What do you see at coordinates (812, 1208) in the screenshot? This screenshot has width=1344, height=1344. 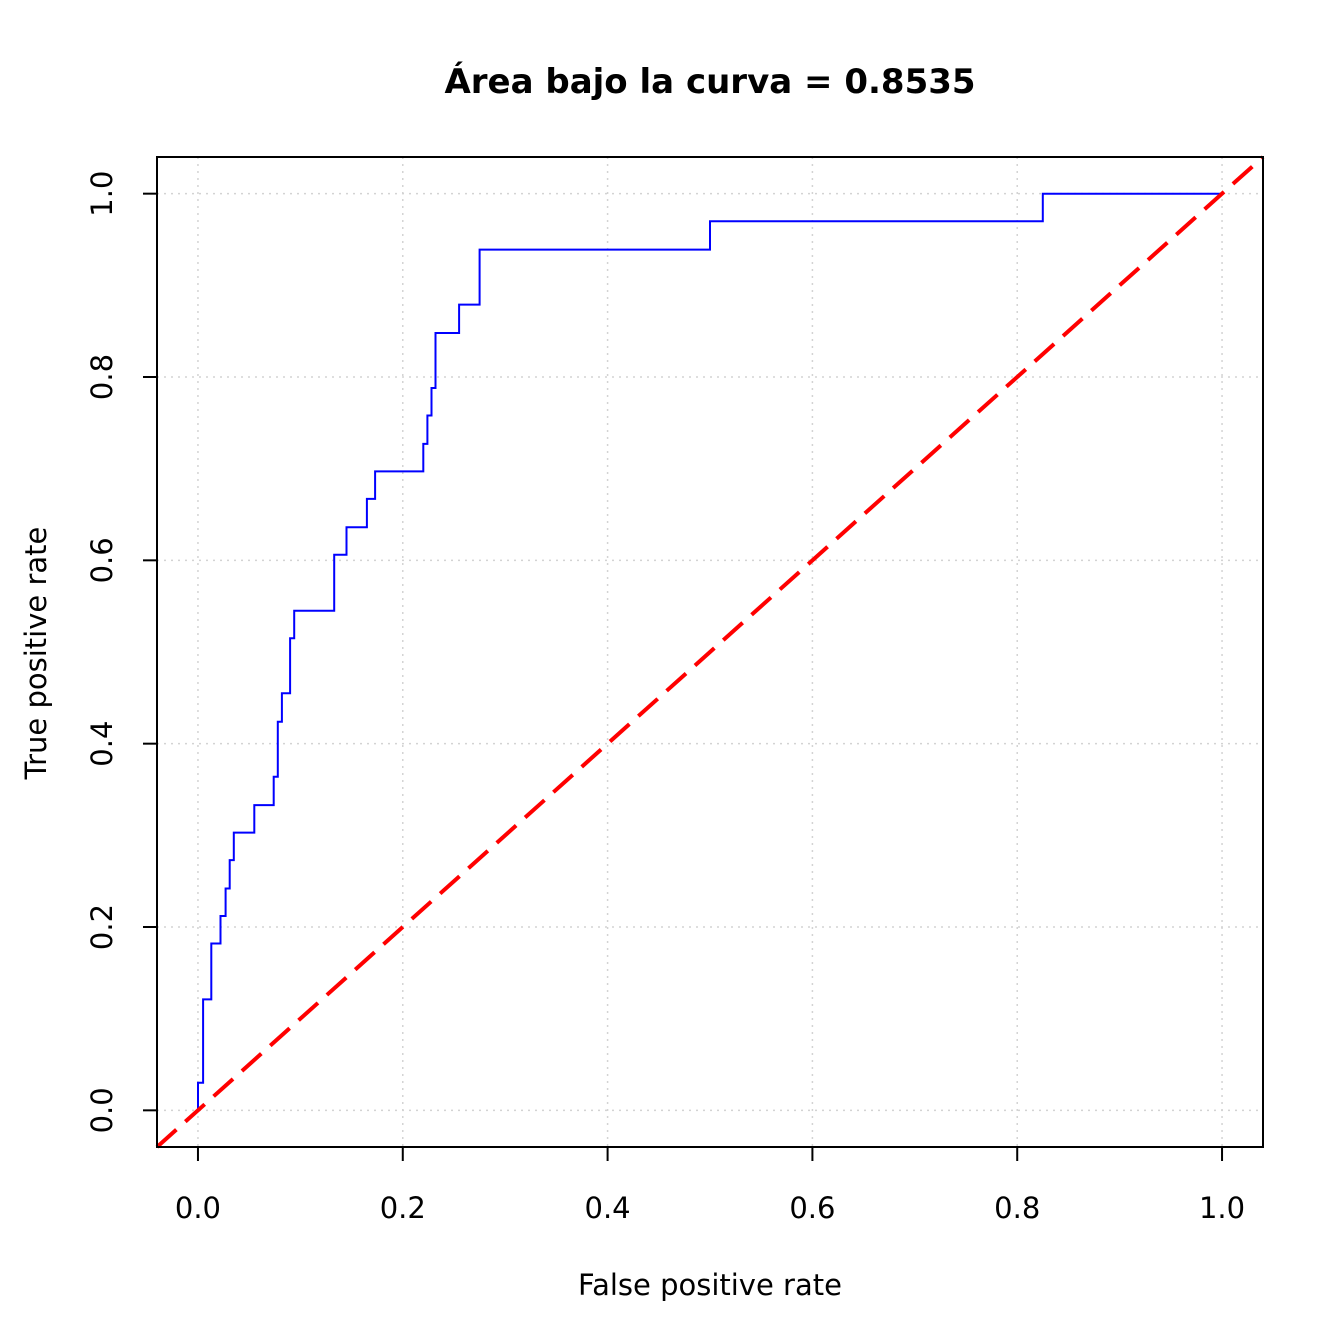 I see `x-tick-label: 0.6` at bounding box center [812, 1208].